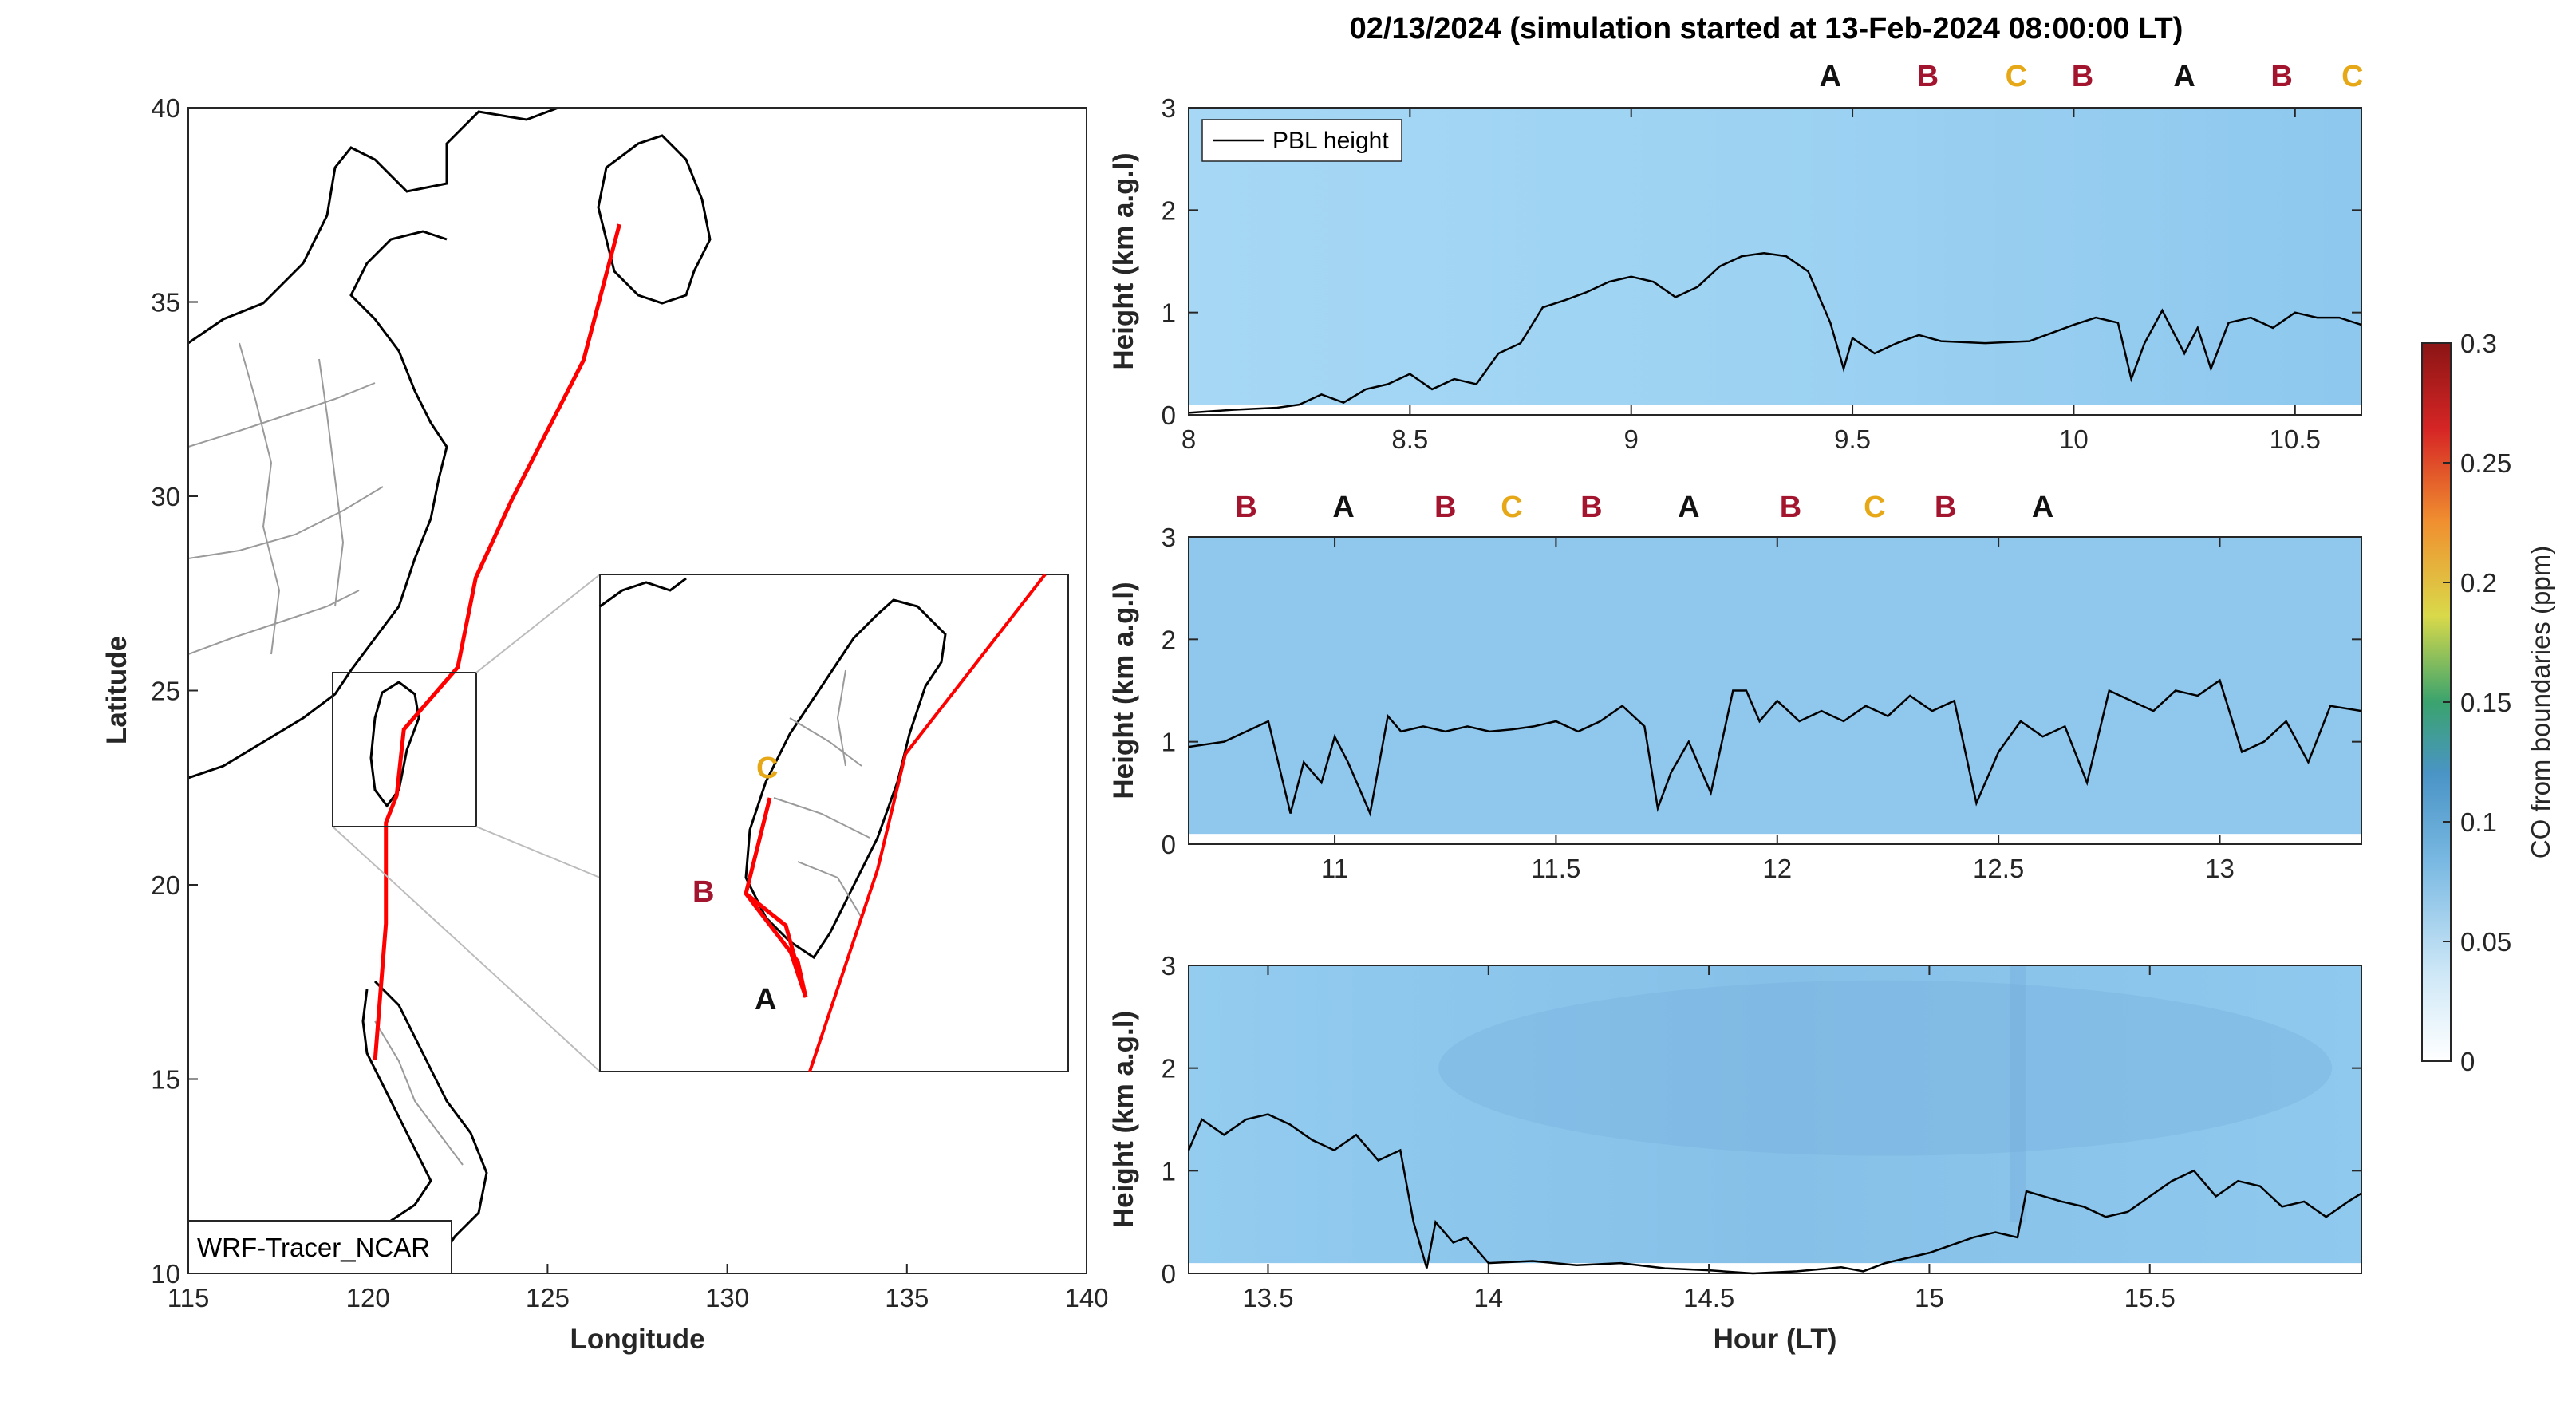  What do you see at coordinates (166, 1080) in the screenshot?
I see `map-ytick-label: 15` at bounding box center [166, 1080].